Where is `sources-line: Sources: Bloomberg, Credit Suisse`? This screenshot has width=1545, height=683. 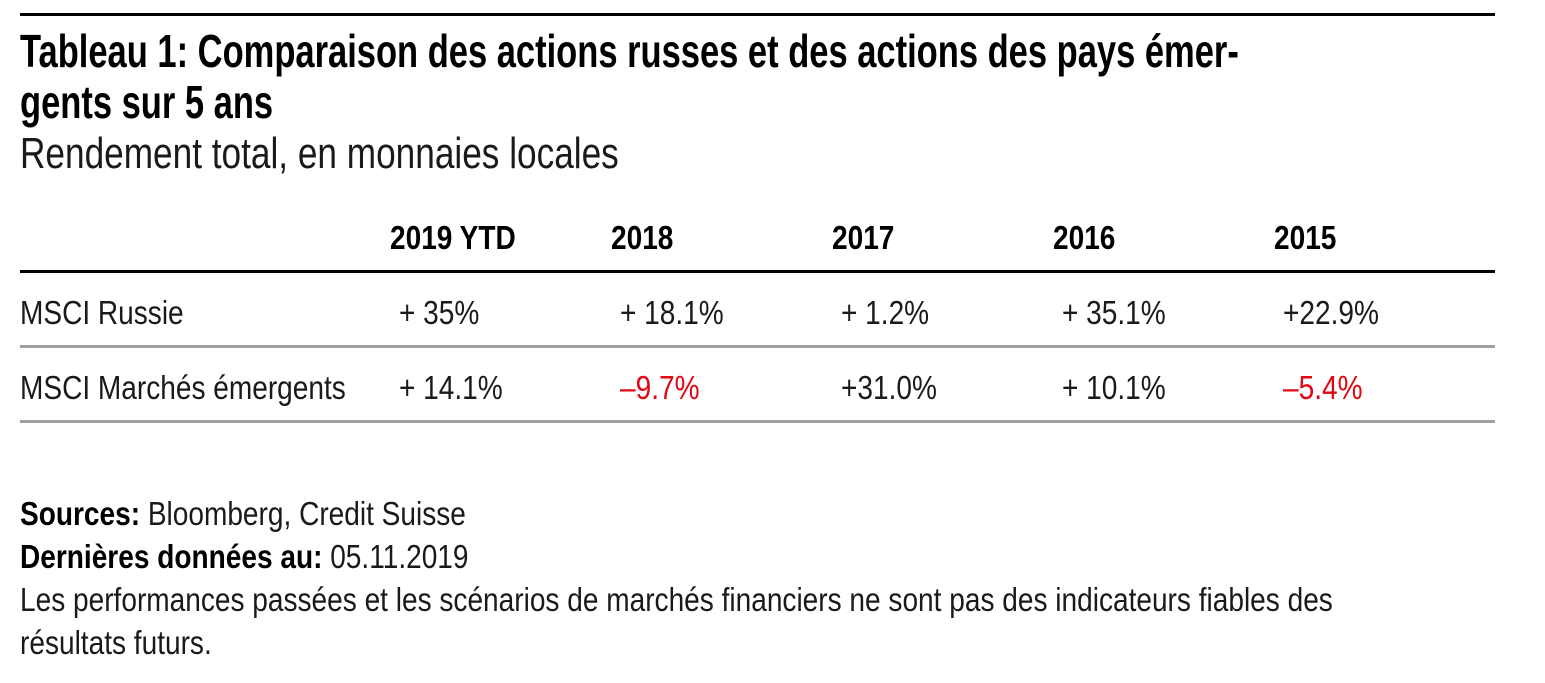 sources-line: Sources: Bloomberg, Credit Suisse is located at coordinates (782, 513).